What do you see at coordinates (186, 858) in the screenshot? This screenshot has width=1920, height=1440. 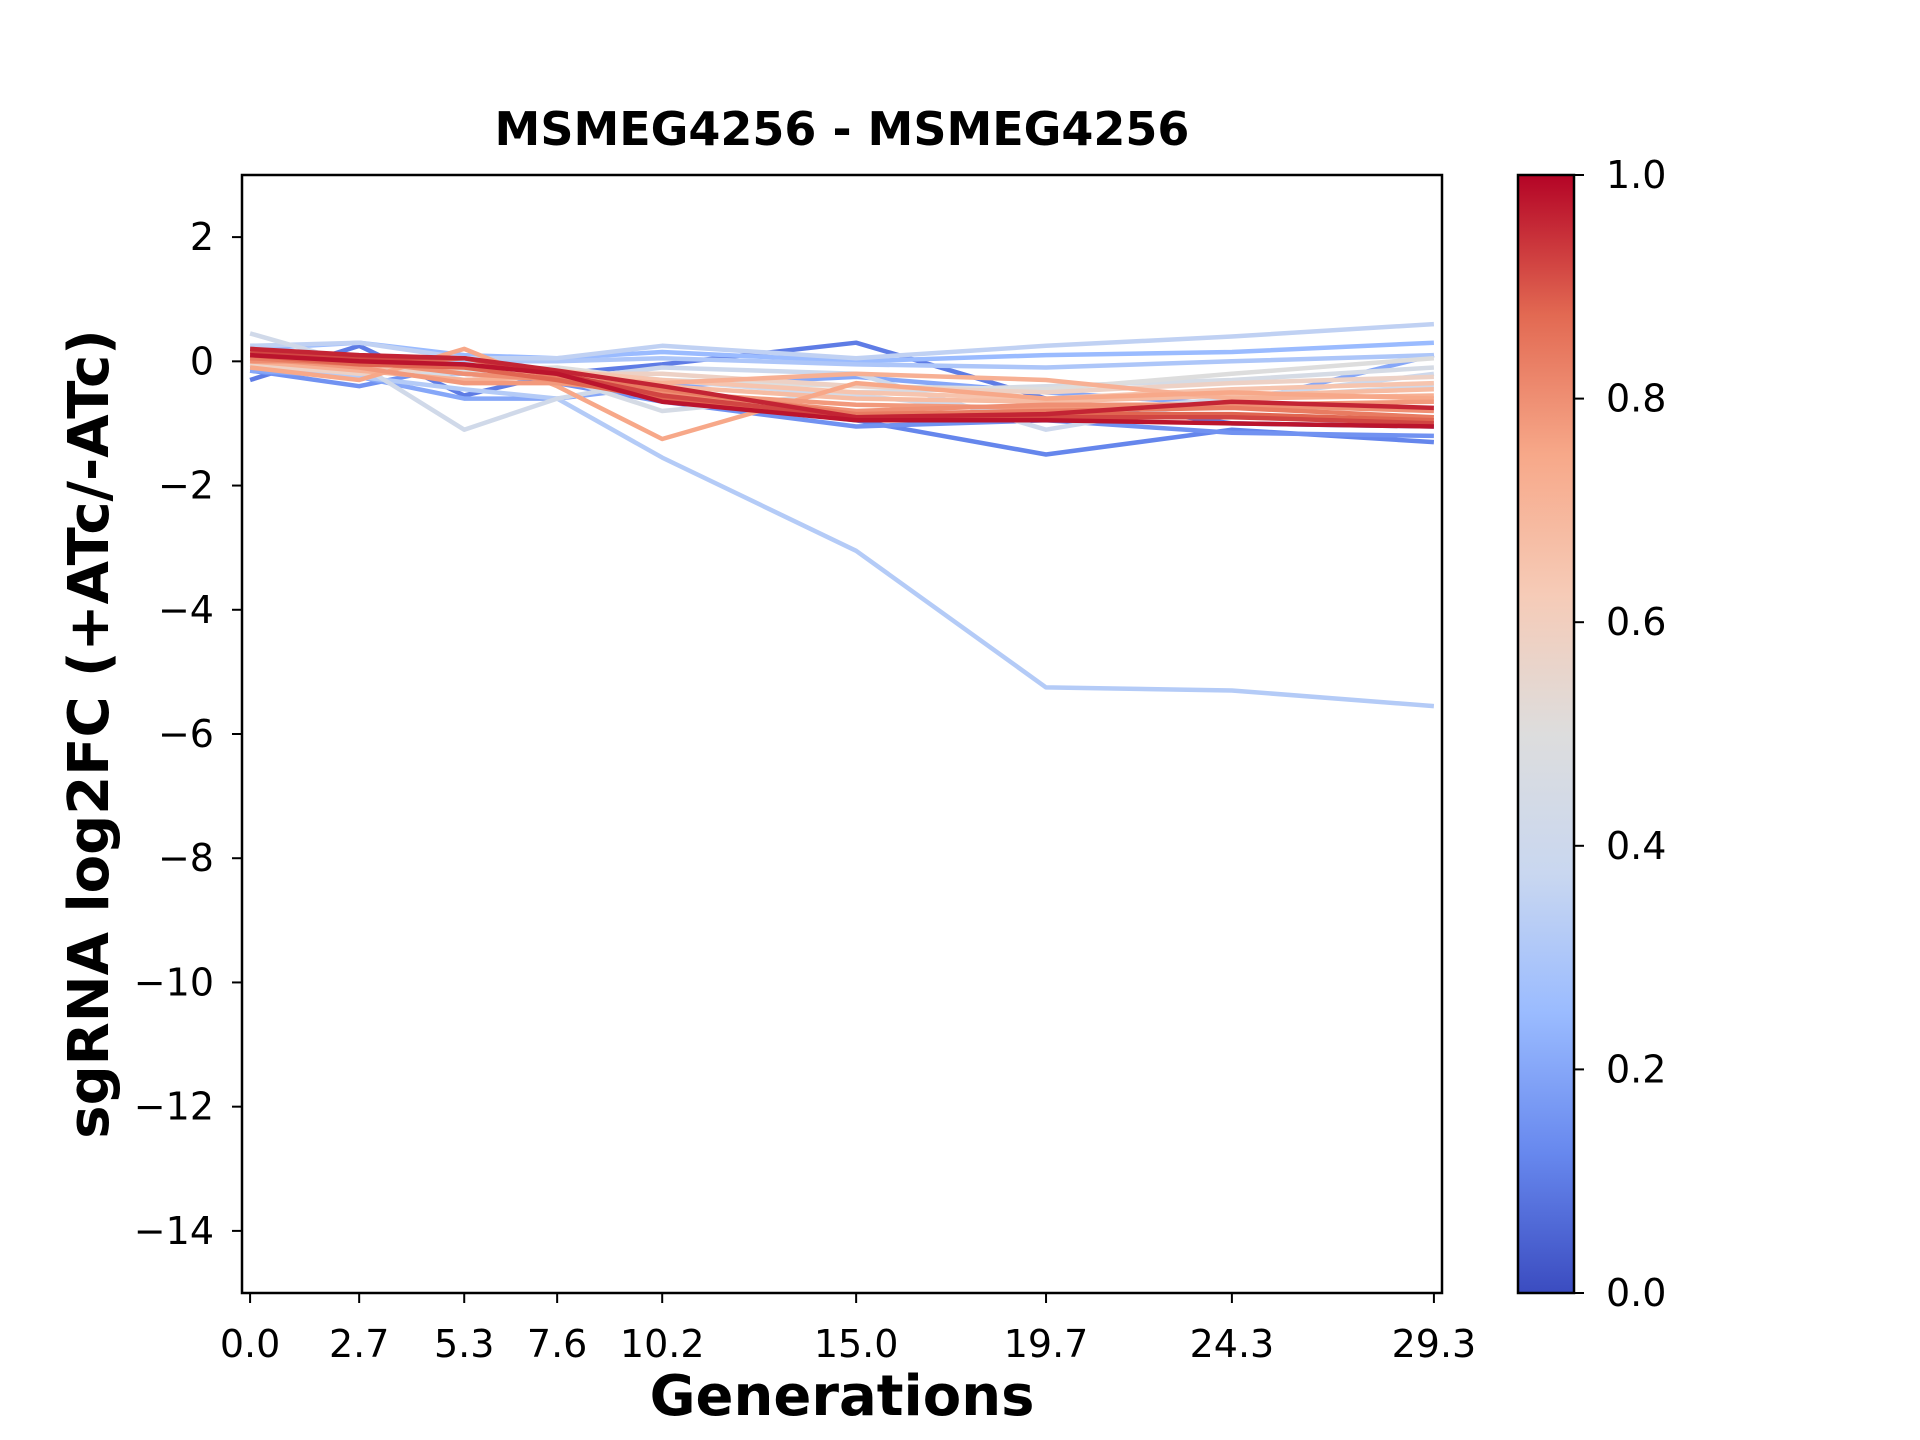 I see `y-tick-label: −8` at bounding box center [186, 858].